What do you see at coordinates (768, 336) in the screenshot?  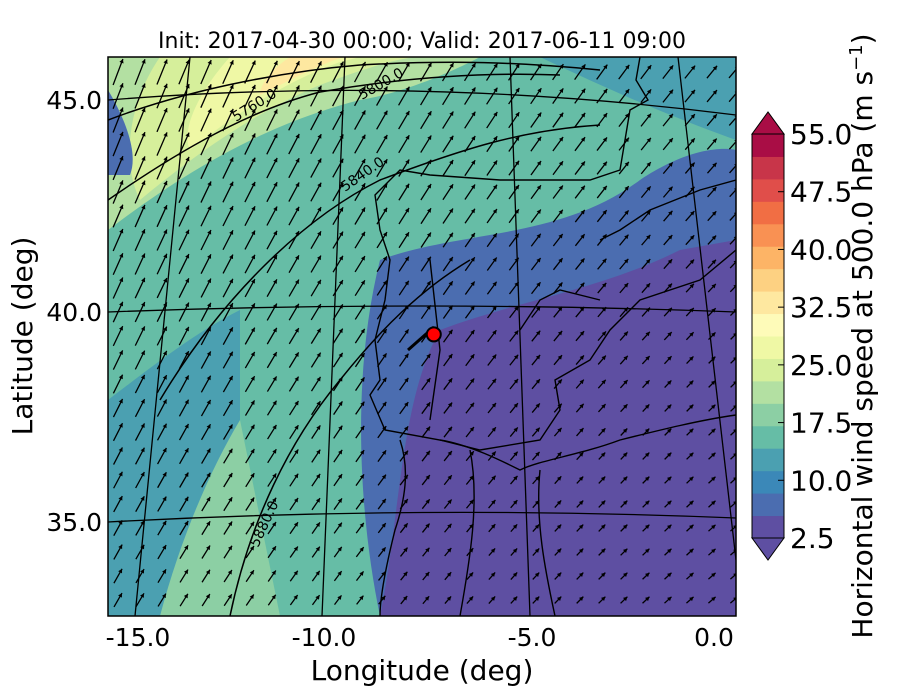 I see `colorbar-frame` at bounding box center [768, 336].